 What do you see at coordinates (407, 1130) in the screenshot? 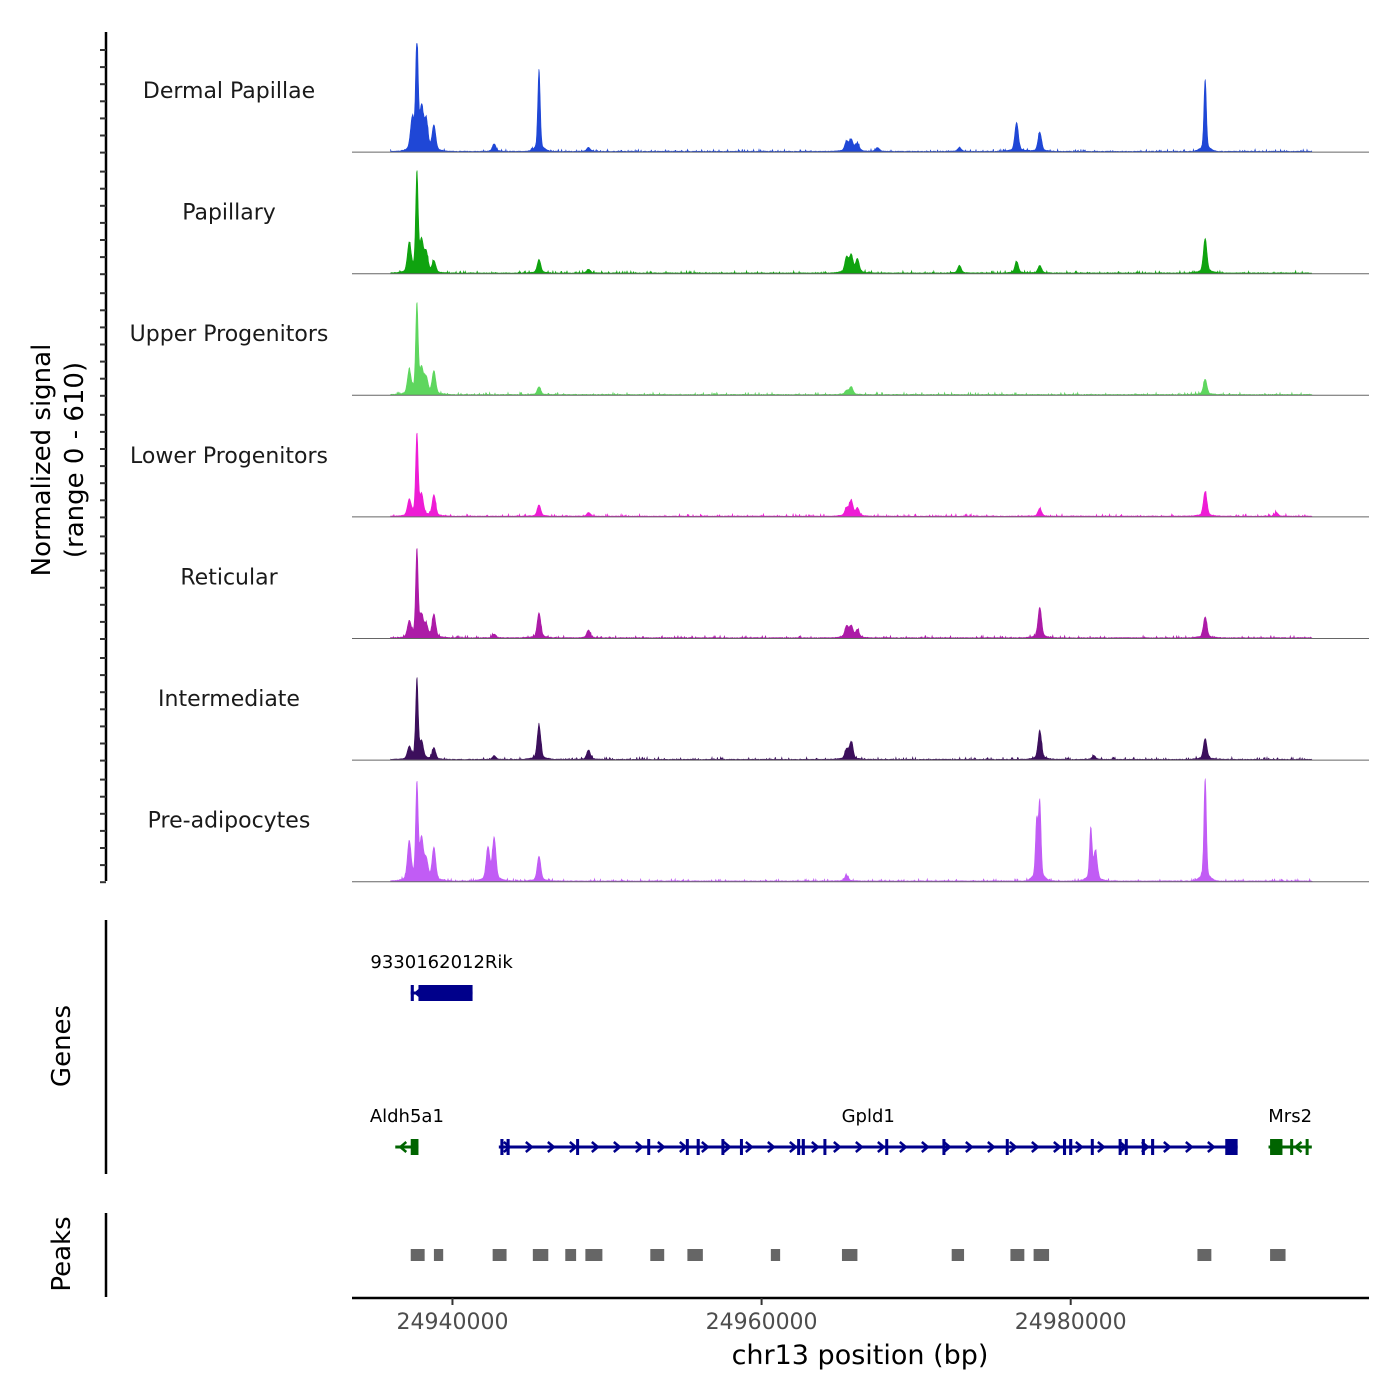
I see `gene-aldh5a1: Aldh5a1` at bounding box center [407, 1130].